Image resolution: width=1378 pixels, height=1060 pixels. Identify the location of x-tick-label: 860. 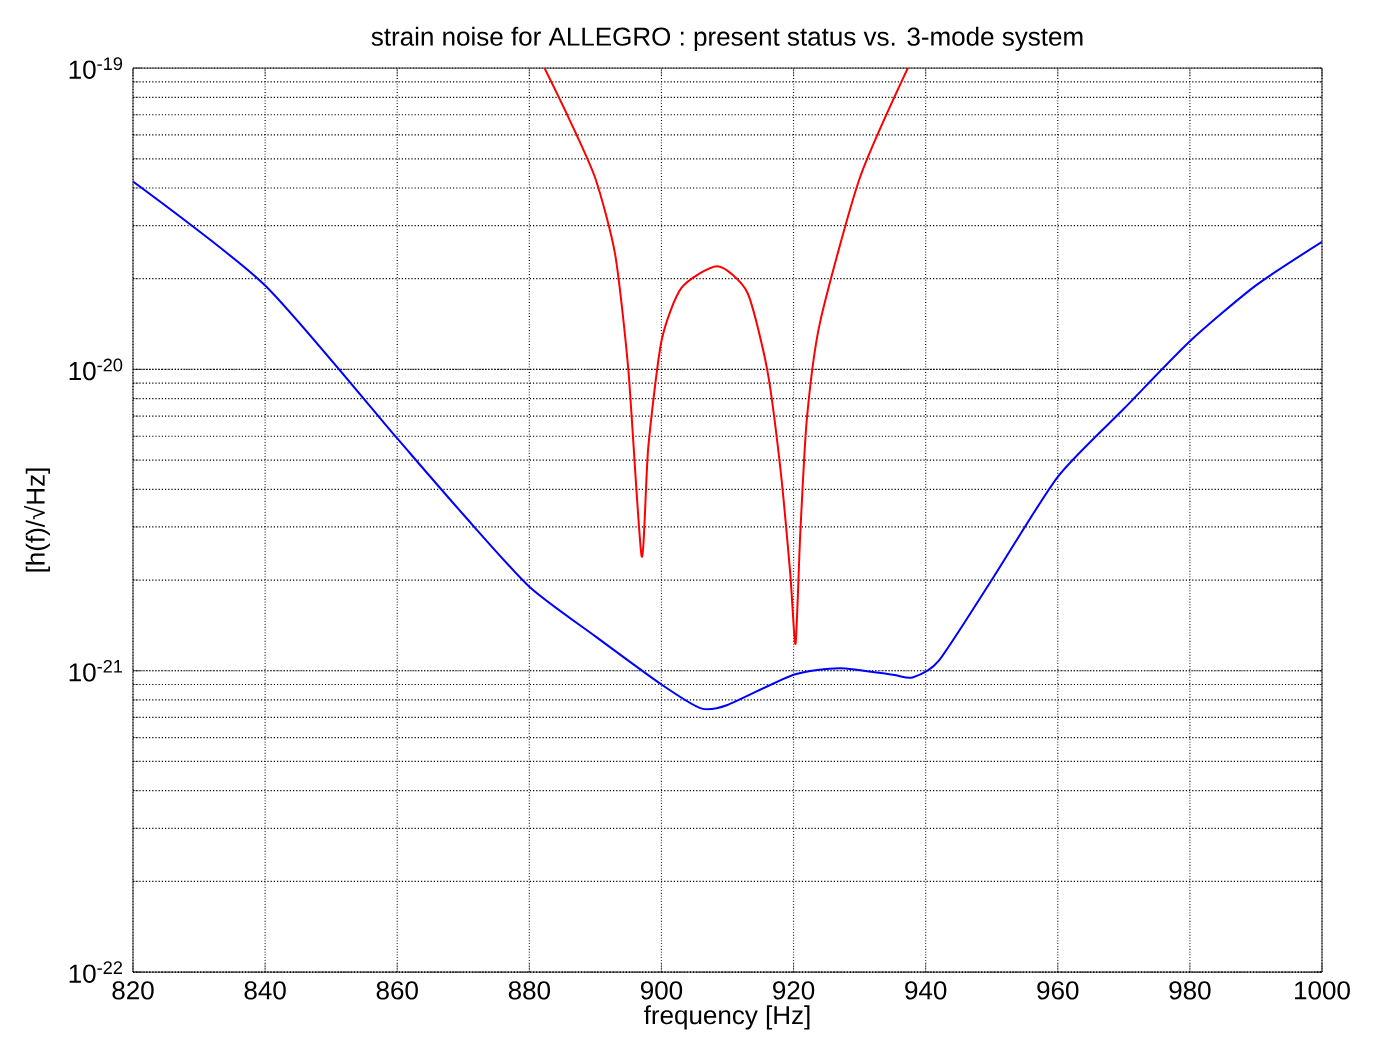
(397, 990).